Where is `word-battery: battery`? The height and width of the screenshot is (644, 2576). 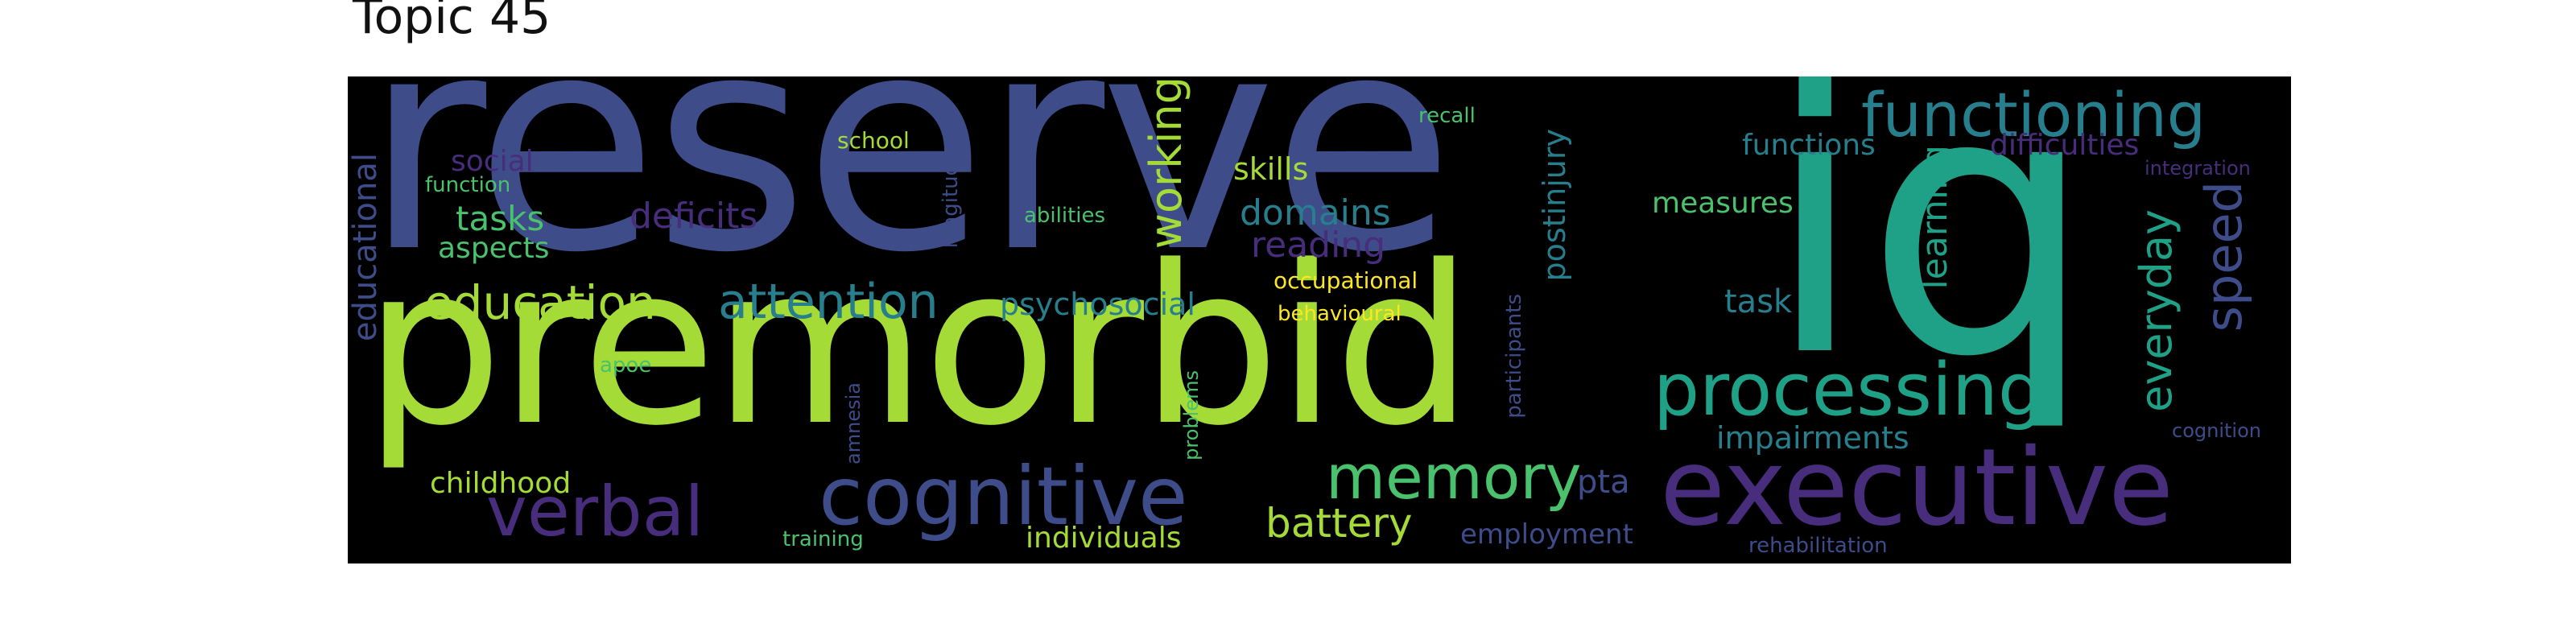 word-battery: battery is located at coordinates (1339, 523).